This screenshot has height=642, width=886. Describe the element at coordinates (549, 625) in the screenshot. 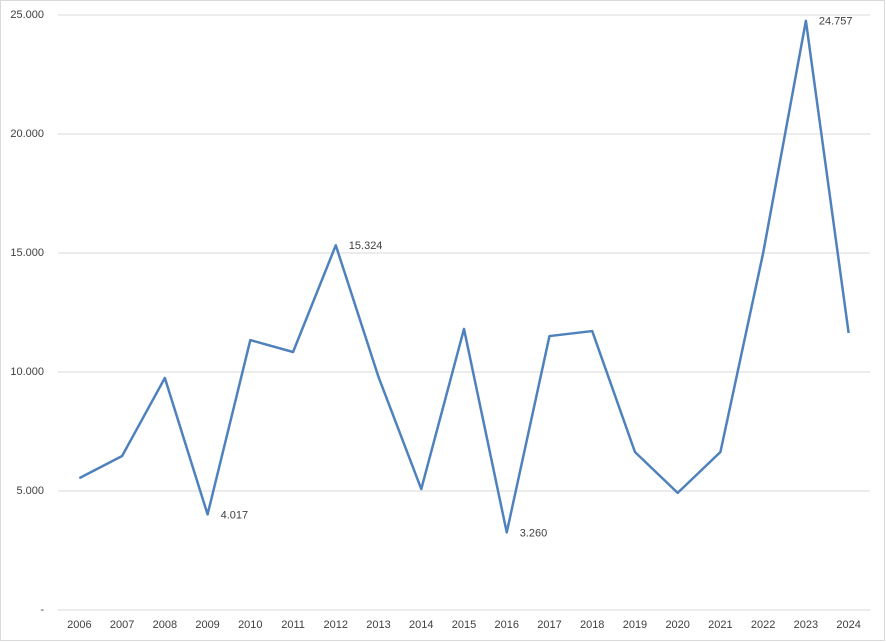

I see `x-tick-label: 2017` at that location.